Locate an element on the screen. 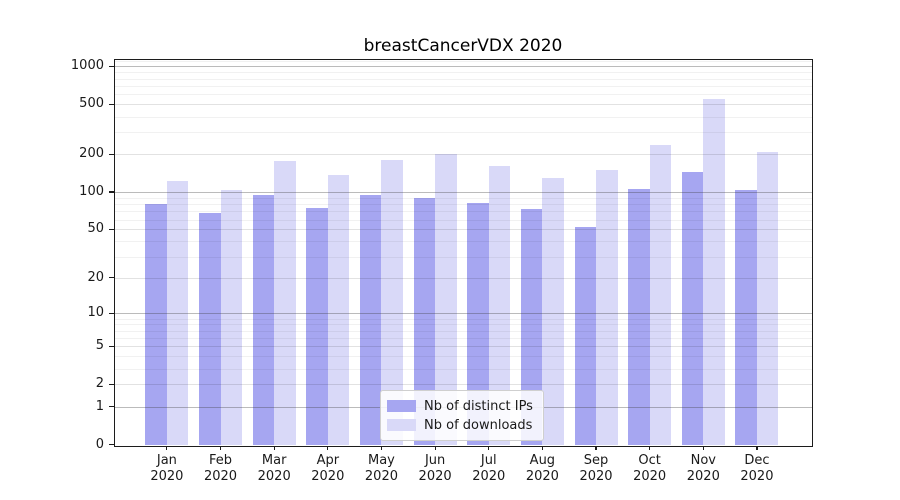 This screenshot has width=900, height=500. y-tick-label-1: 1 is located at coordinates (99, 406).